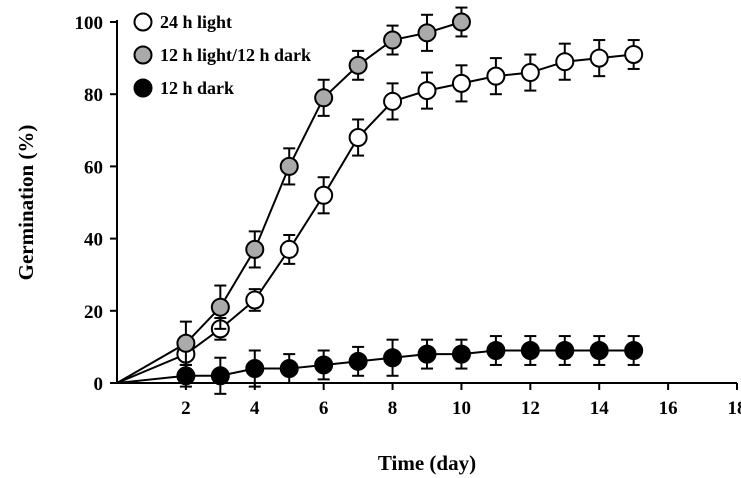 This screenshot has height=478, width=741. Describe the element at coordinates (600, 408) in the screenshot. I see `x-tick-label: 14` at that location.